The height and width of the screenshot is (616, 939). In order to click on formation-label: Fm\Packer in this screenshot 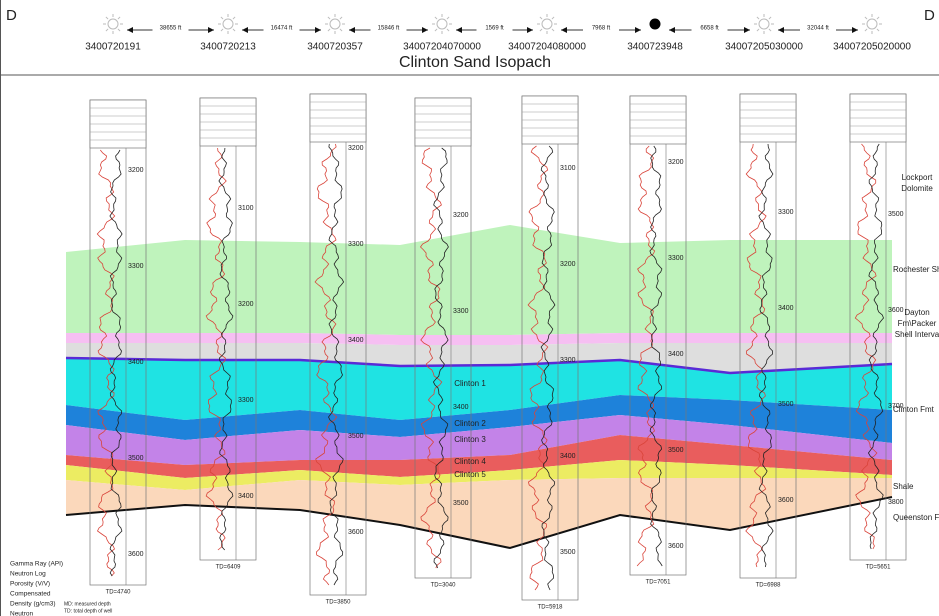, I will do `click(917, 323)`.